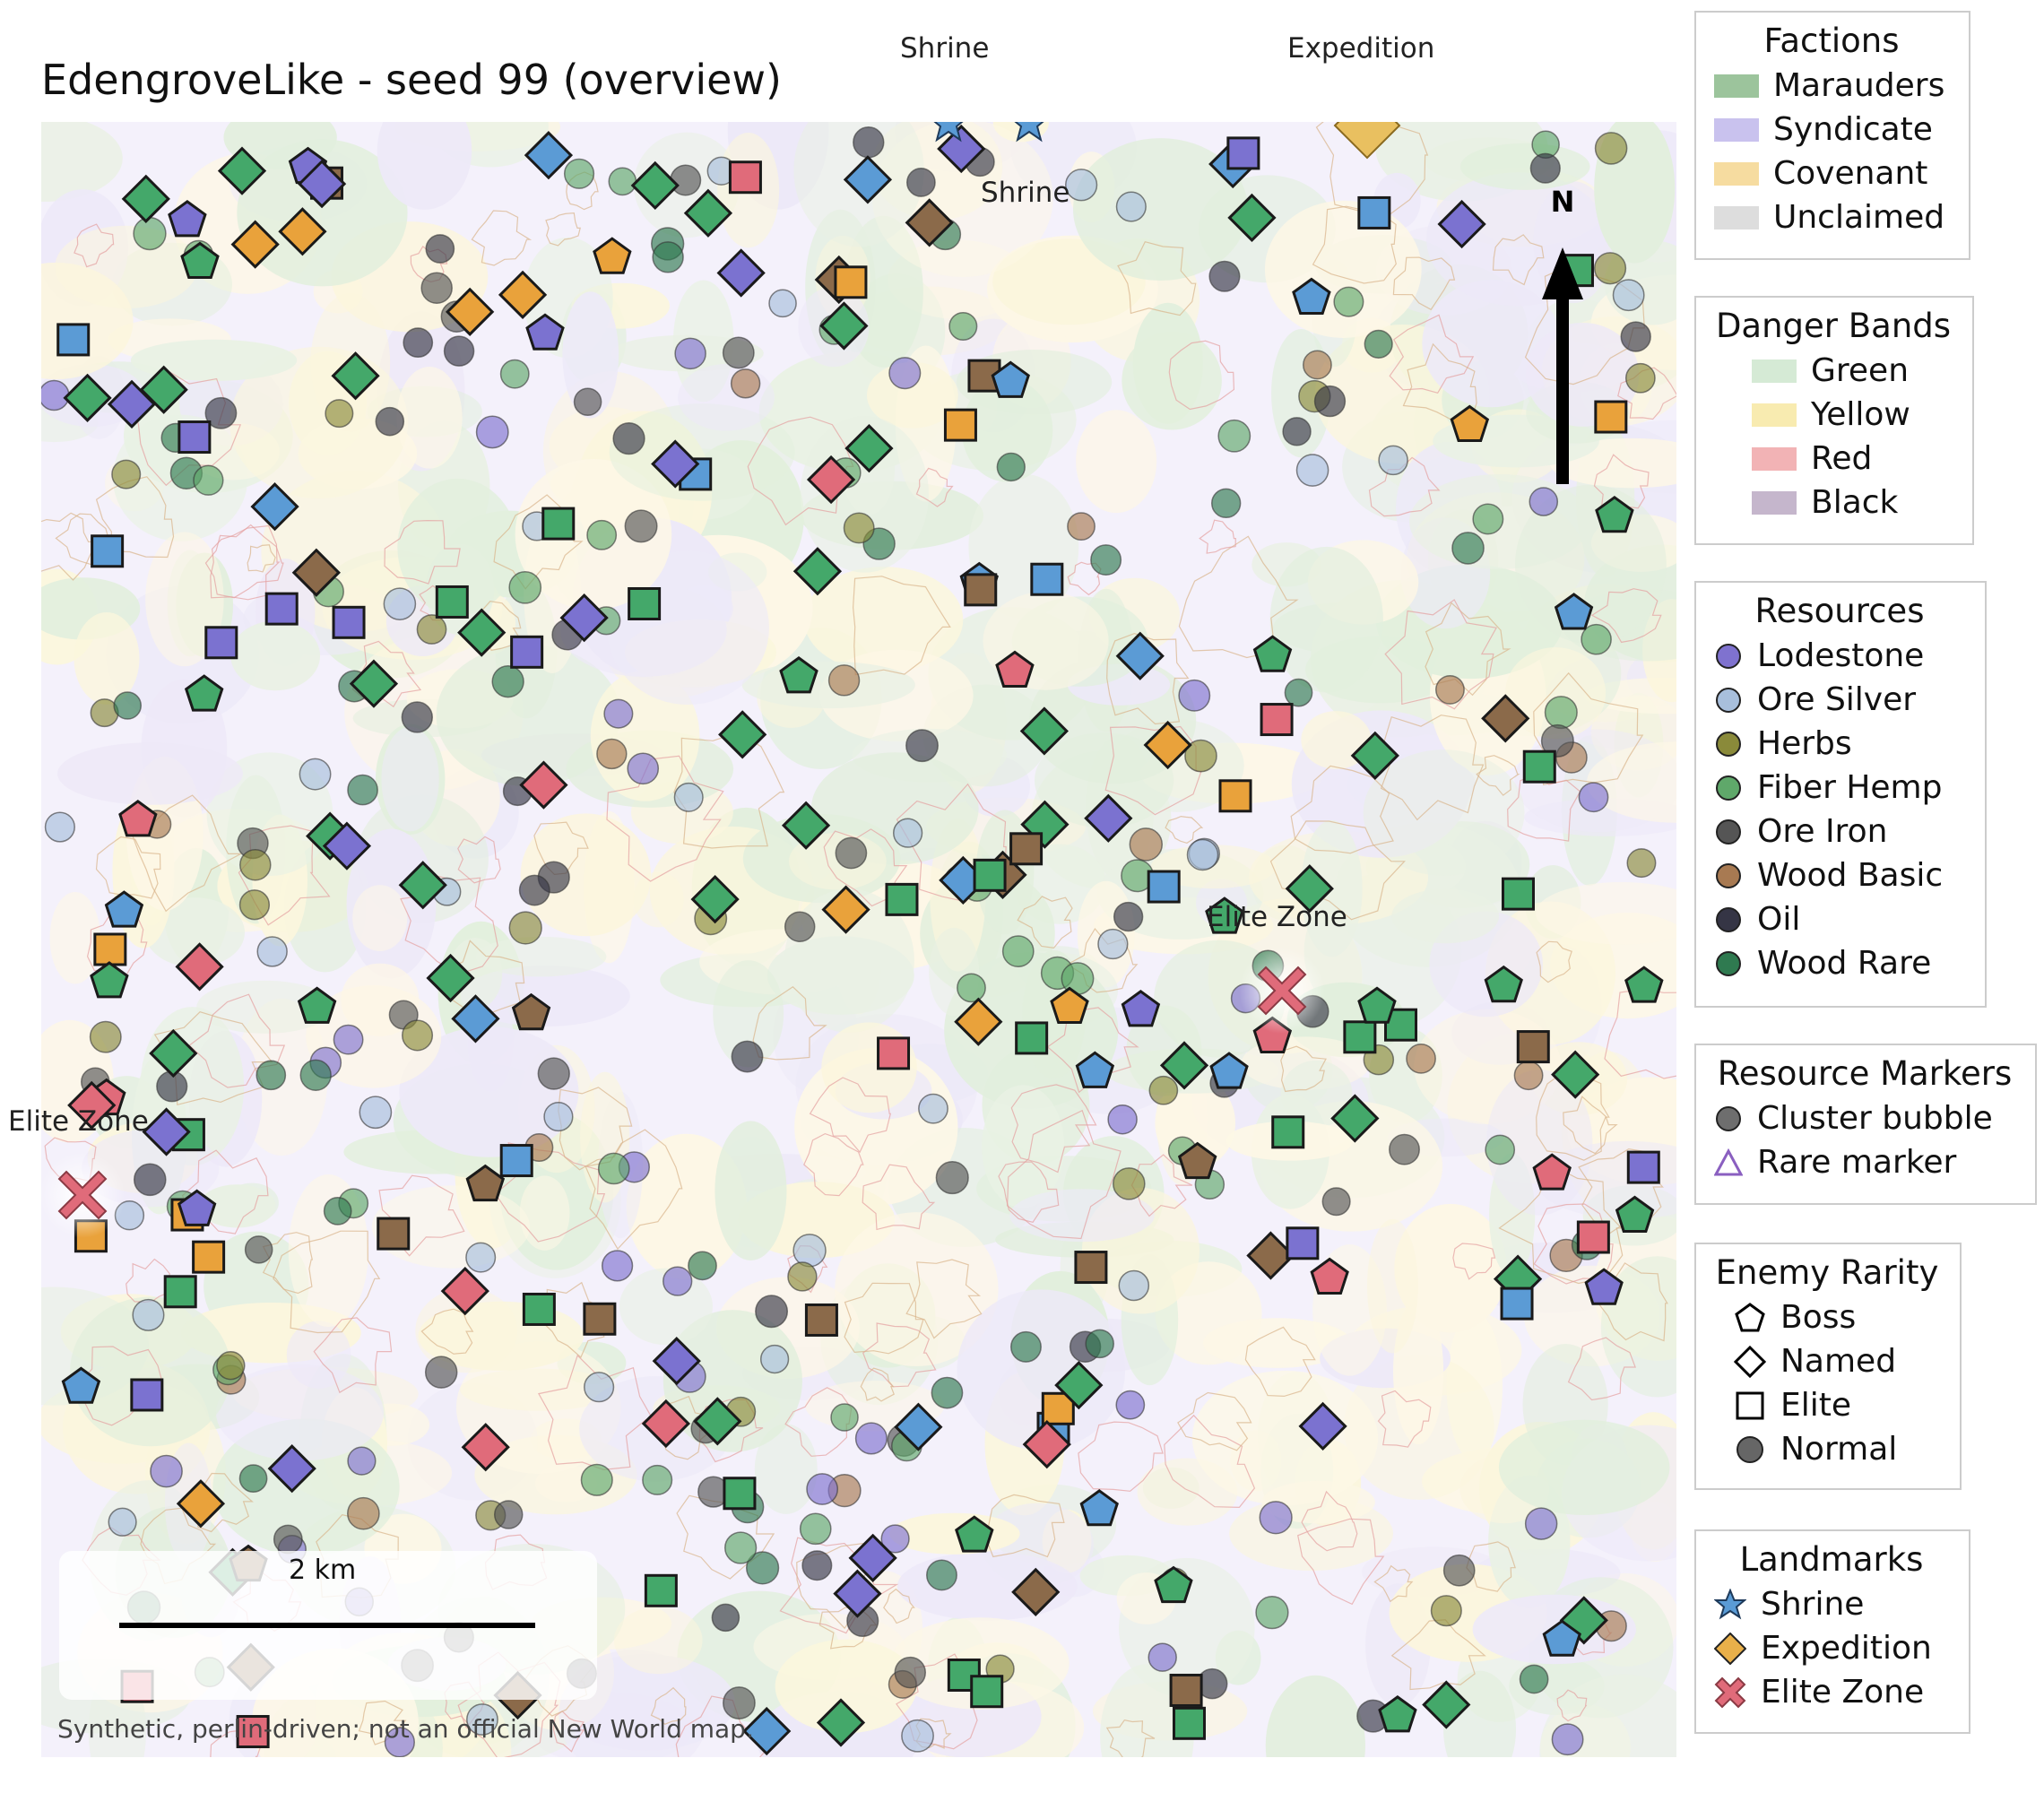 This screenshot has height=1793, width=2044. Describe the element at coordinates (82, 1195) in the screenshot. I see `elite-zone-marker` at that location.